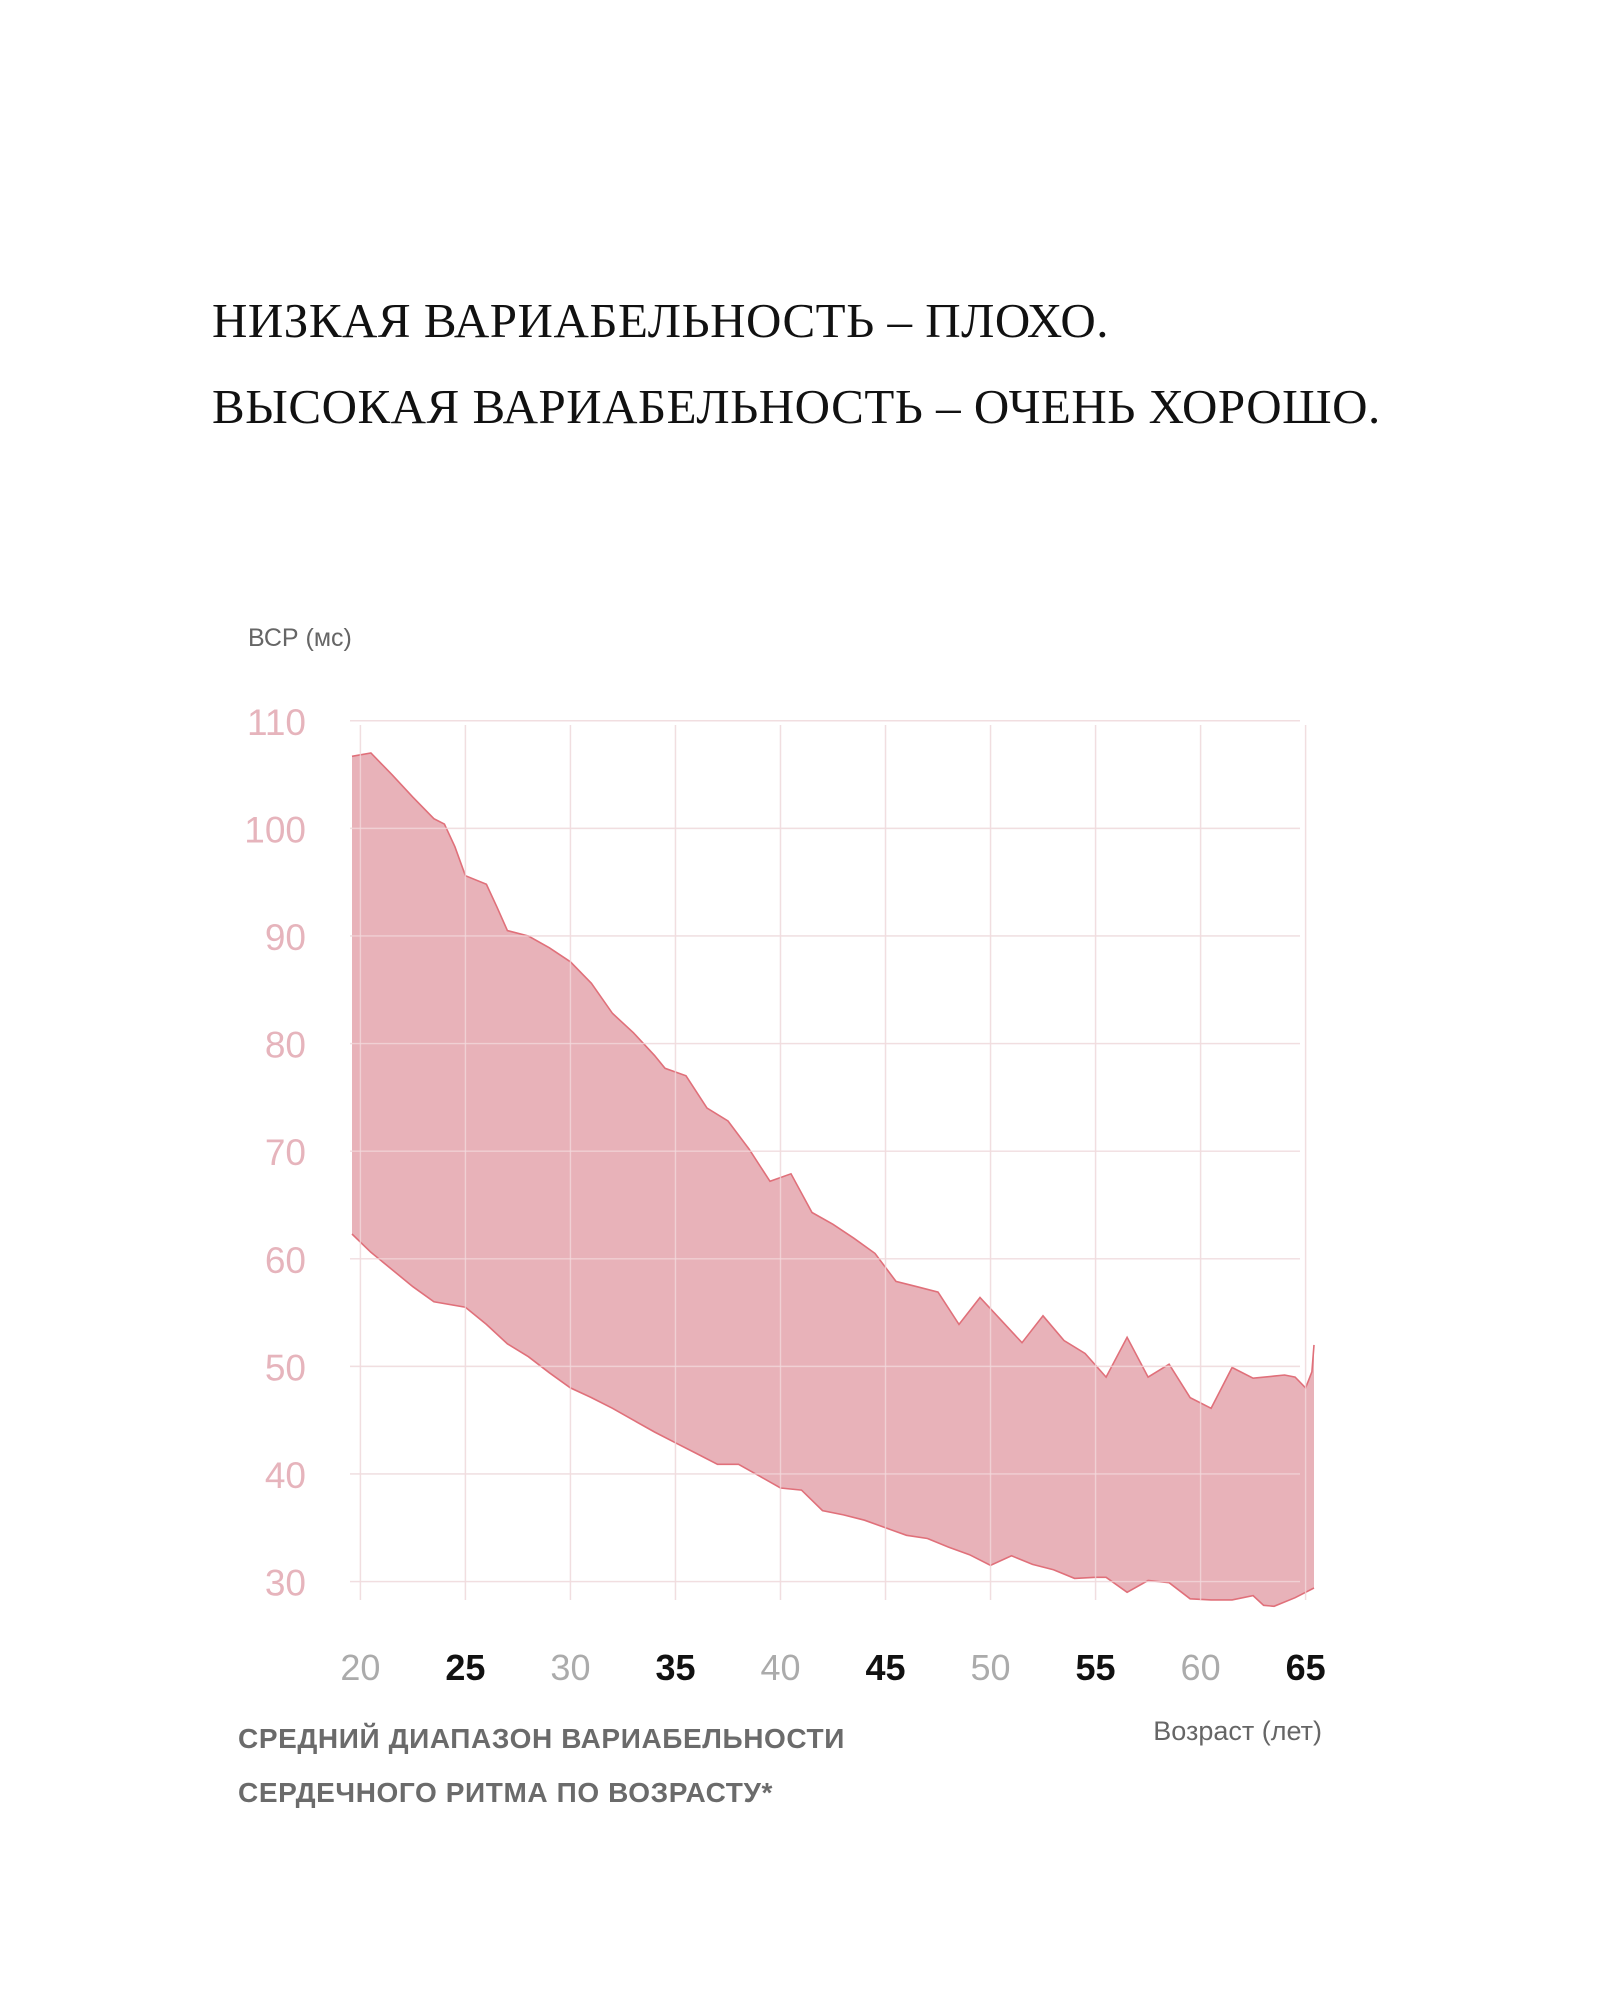  What do you see at coordinates (506, 1792) in the screenshot?
I see `chart-caption-line-2: СЕРДЕЧНОГО РИТМА ПО ВОЗРАСТУ*` at bounding box center [506, 1792].